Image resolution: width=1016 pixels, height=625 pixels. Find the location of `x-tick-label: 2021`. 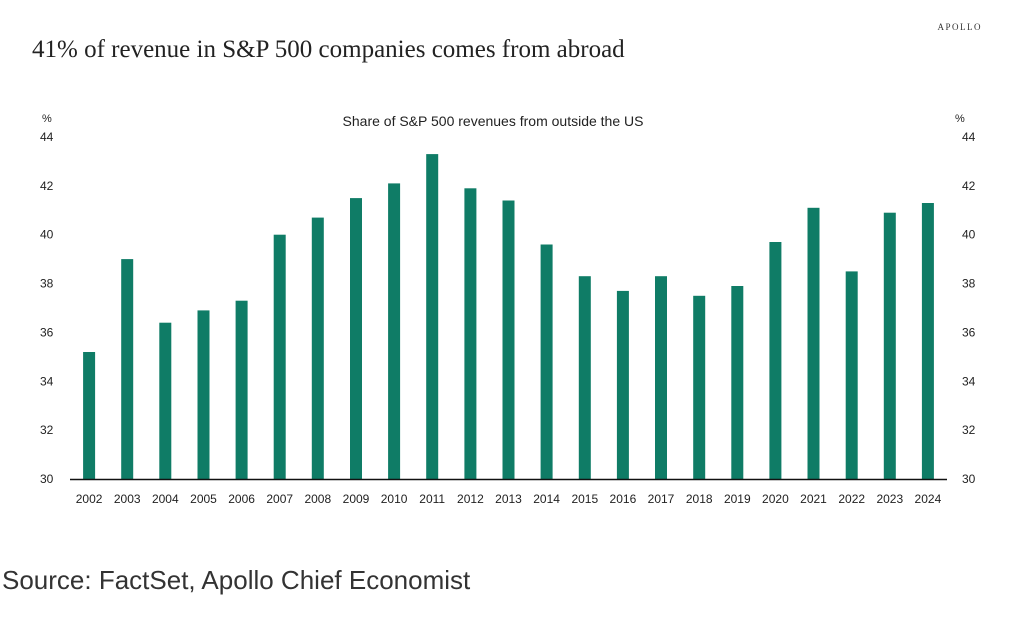

x-tick-label: 2021 is located at coordinates (813, 499).